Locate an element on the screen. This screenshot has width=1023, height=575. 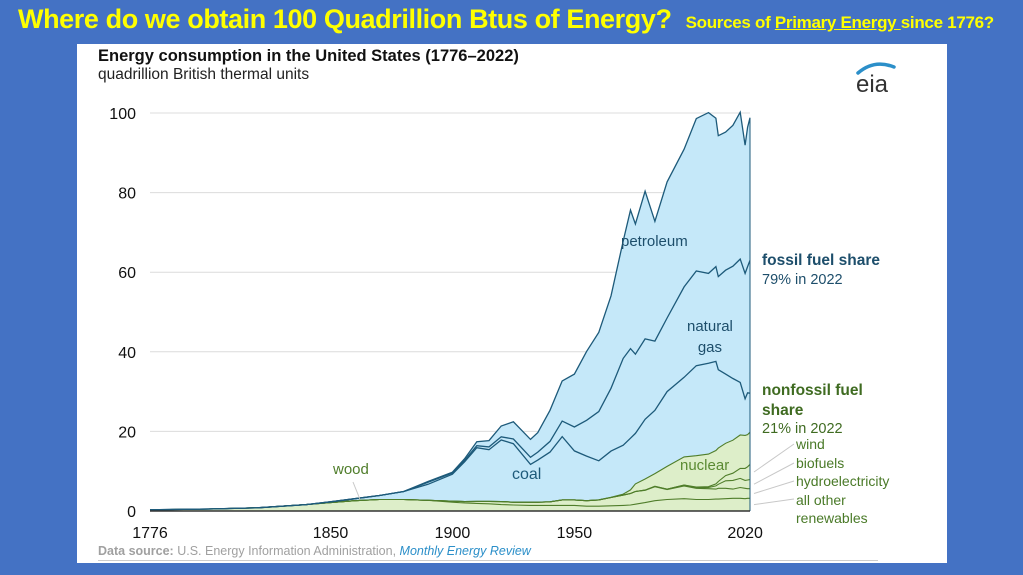
x-tick-label: 1776 is located at coordinates (150, 533).